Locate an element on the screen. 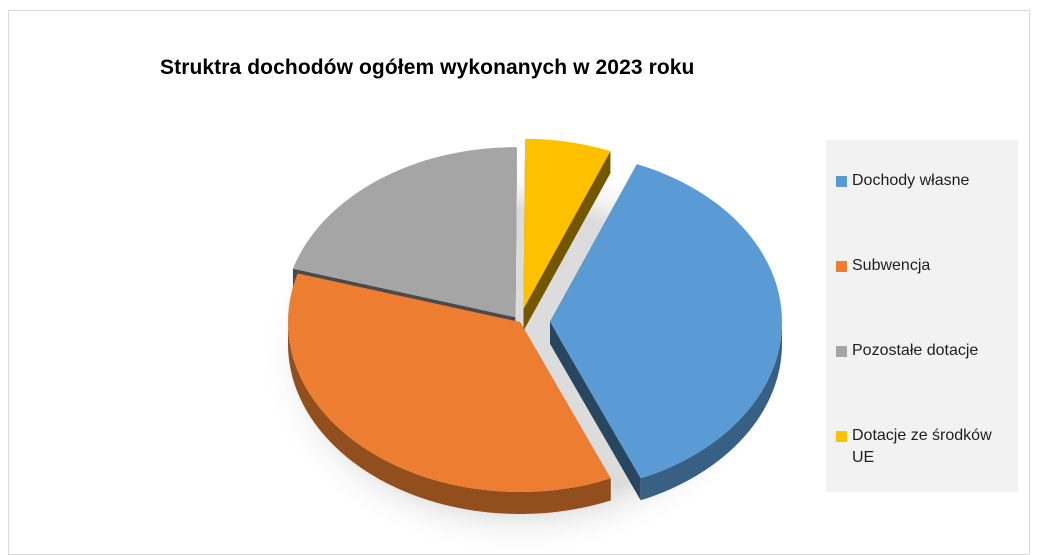 This screenshot has width=1040, height=555. legend-label: Dochody własne is located at coordinates (911, 180).